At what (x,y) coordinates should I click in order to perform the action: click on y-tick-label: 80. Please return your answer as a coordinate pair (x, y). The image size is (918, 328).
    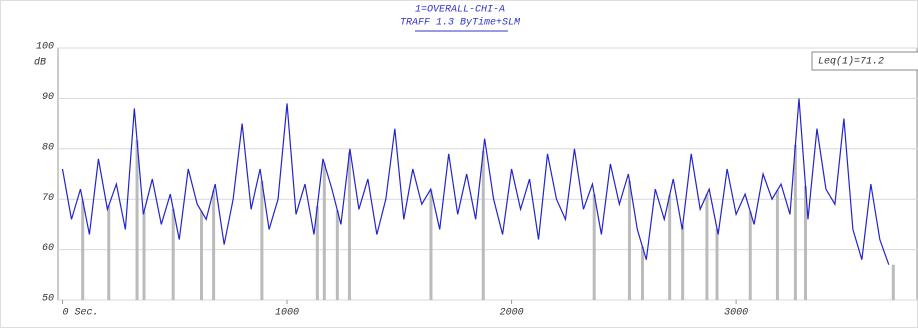
    Looking at the image, I should click on (48, 147).